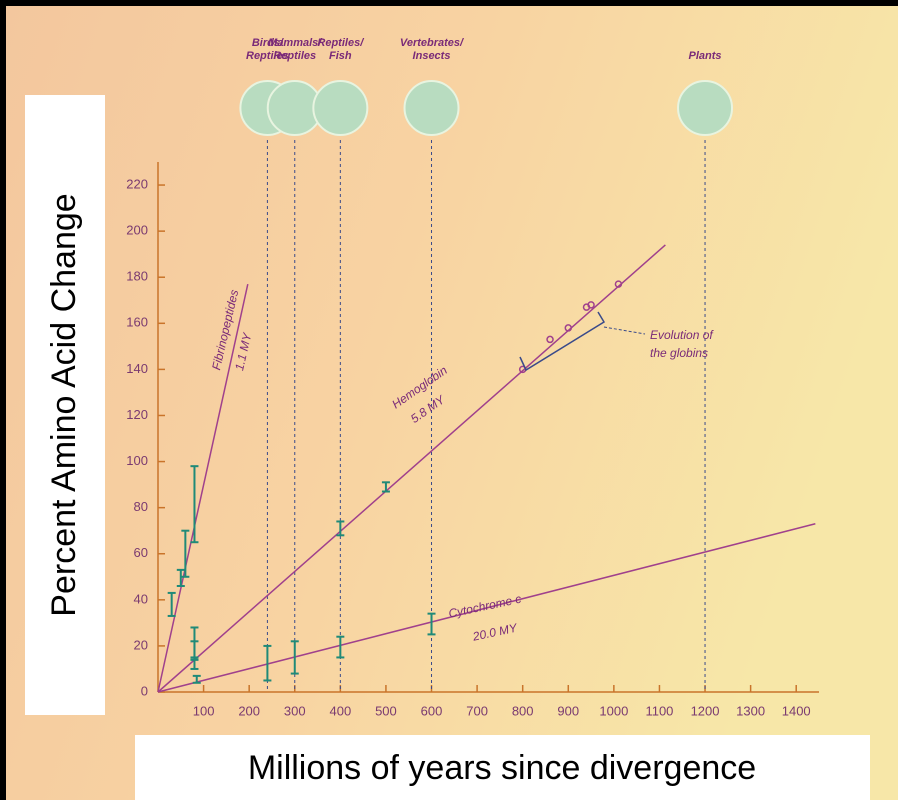 The height and width of the screenshot is (800, 898). Describe the element at coordinates (295, 710) in the screenshot. I see `x-tick-label: 300` at that location.